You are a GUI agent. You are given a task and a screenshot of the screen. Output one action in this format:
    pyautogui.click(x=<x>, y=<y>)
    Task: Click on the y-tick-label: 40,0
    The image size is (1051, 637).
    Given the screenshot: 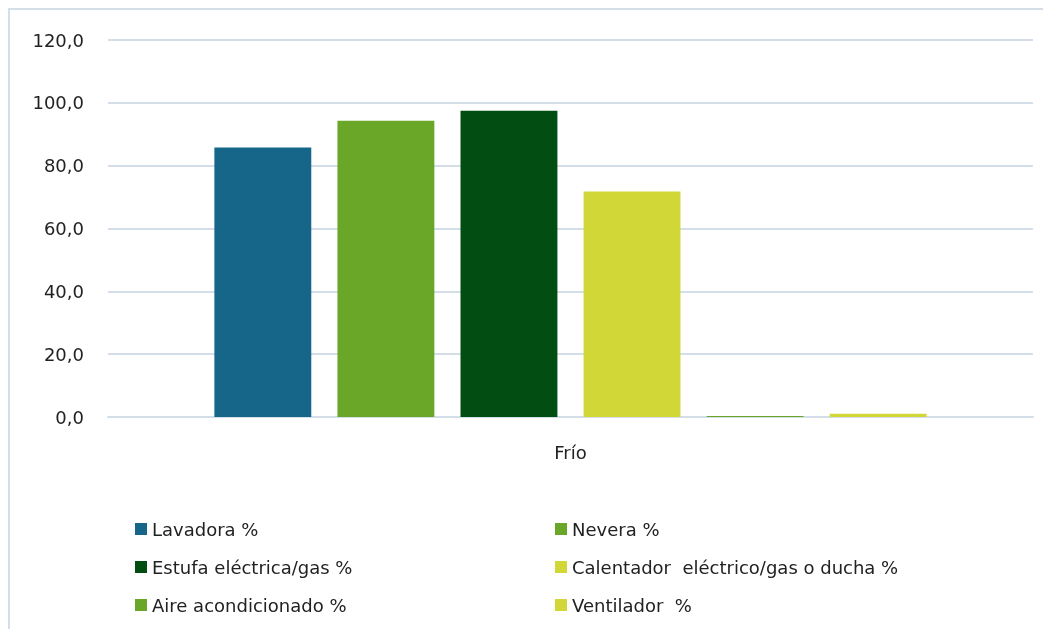 What is the action you would take?
    pyautogui.click(x=63, y=291)
    